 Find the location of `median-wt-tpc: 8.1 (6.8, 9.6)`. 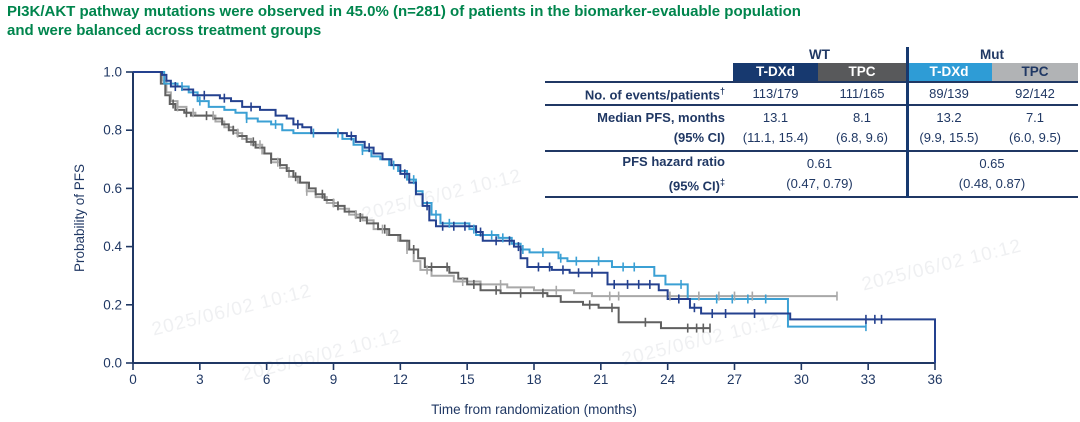

median-wt-tpc: 8.1 (6.8, 9.6) is located at coordinates (862, 127).